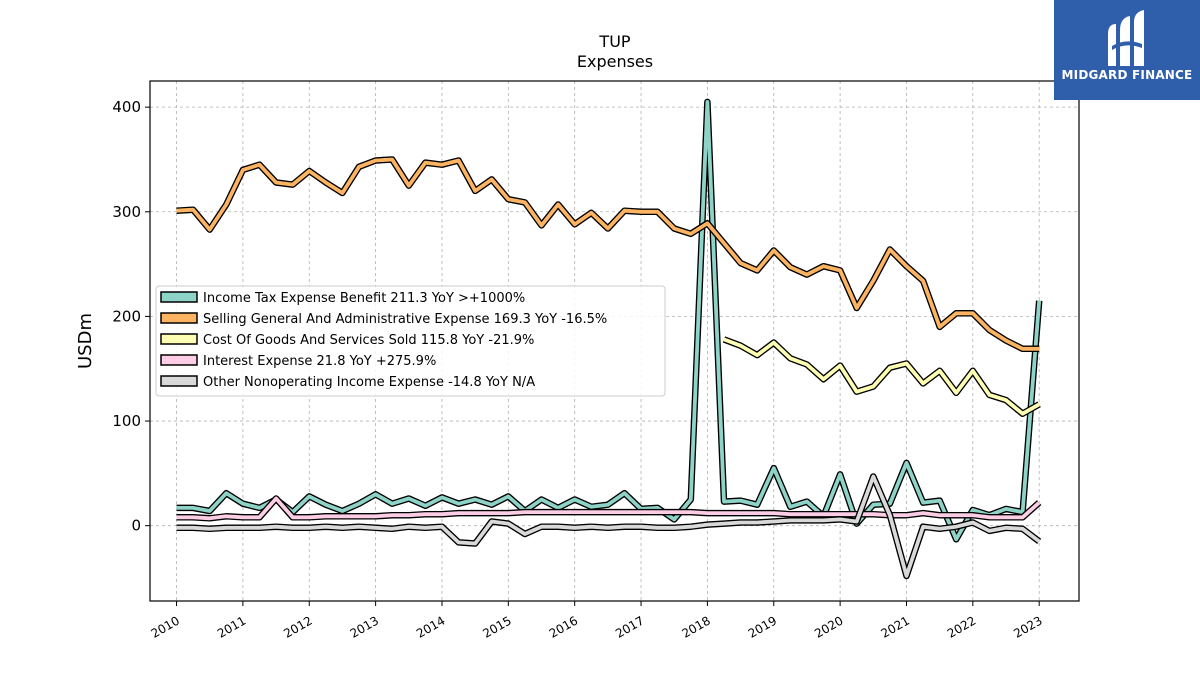 Image resolution: width=1200 pixels, height=675 pixels. Describe the element at coordinates (1127, 75) in the screenshot. I see `logo-text: MIDGARD FINANCE` at that location.